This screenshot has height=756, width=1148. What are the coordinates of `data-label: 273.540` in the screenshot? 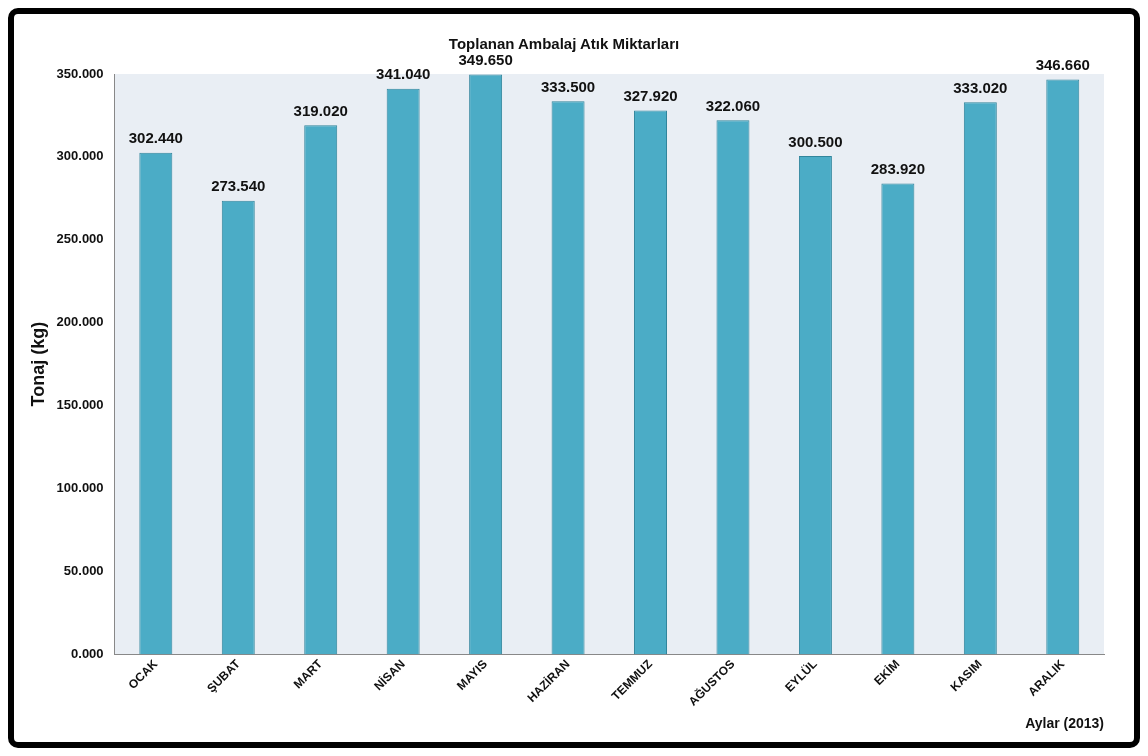 It's located at (238, 186).